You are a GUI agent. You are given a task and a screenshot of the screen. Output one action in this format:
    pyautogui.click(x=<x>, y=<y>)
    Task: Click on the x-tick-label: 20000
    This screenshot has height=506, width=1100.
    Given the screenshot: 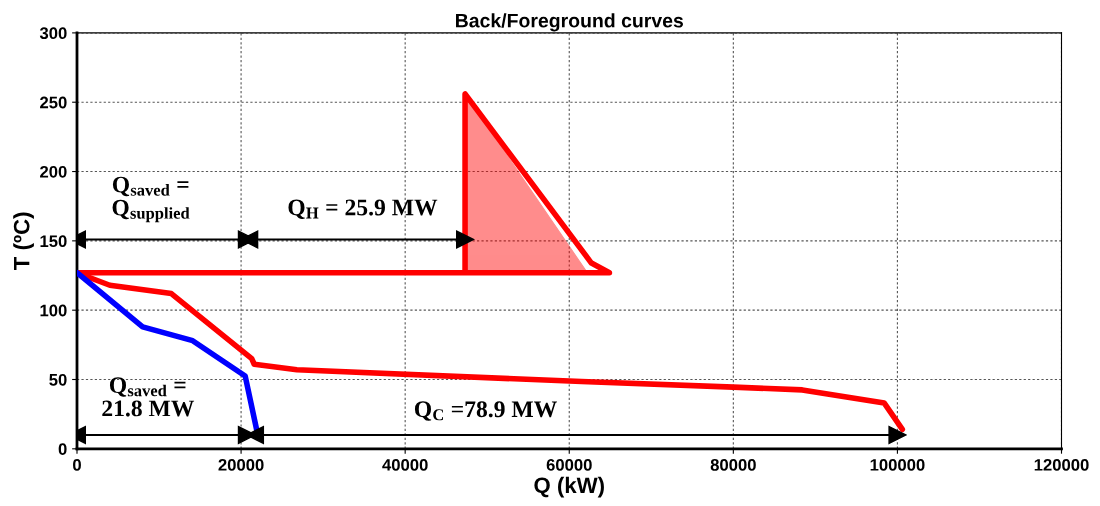 What is the action you would take?
    pyautogui.click(x=241, y=464)
    